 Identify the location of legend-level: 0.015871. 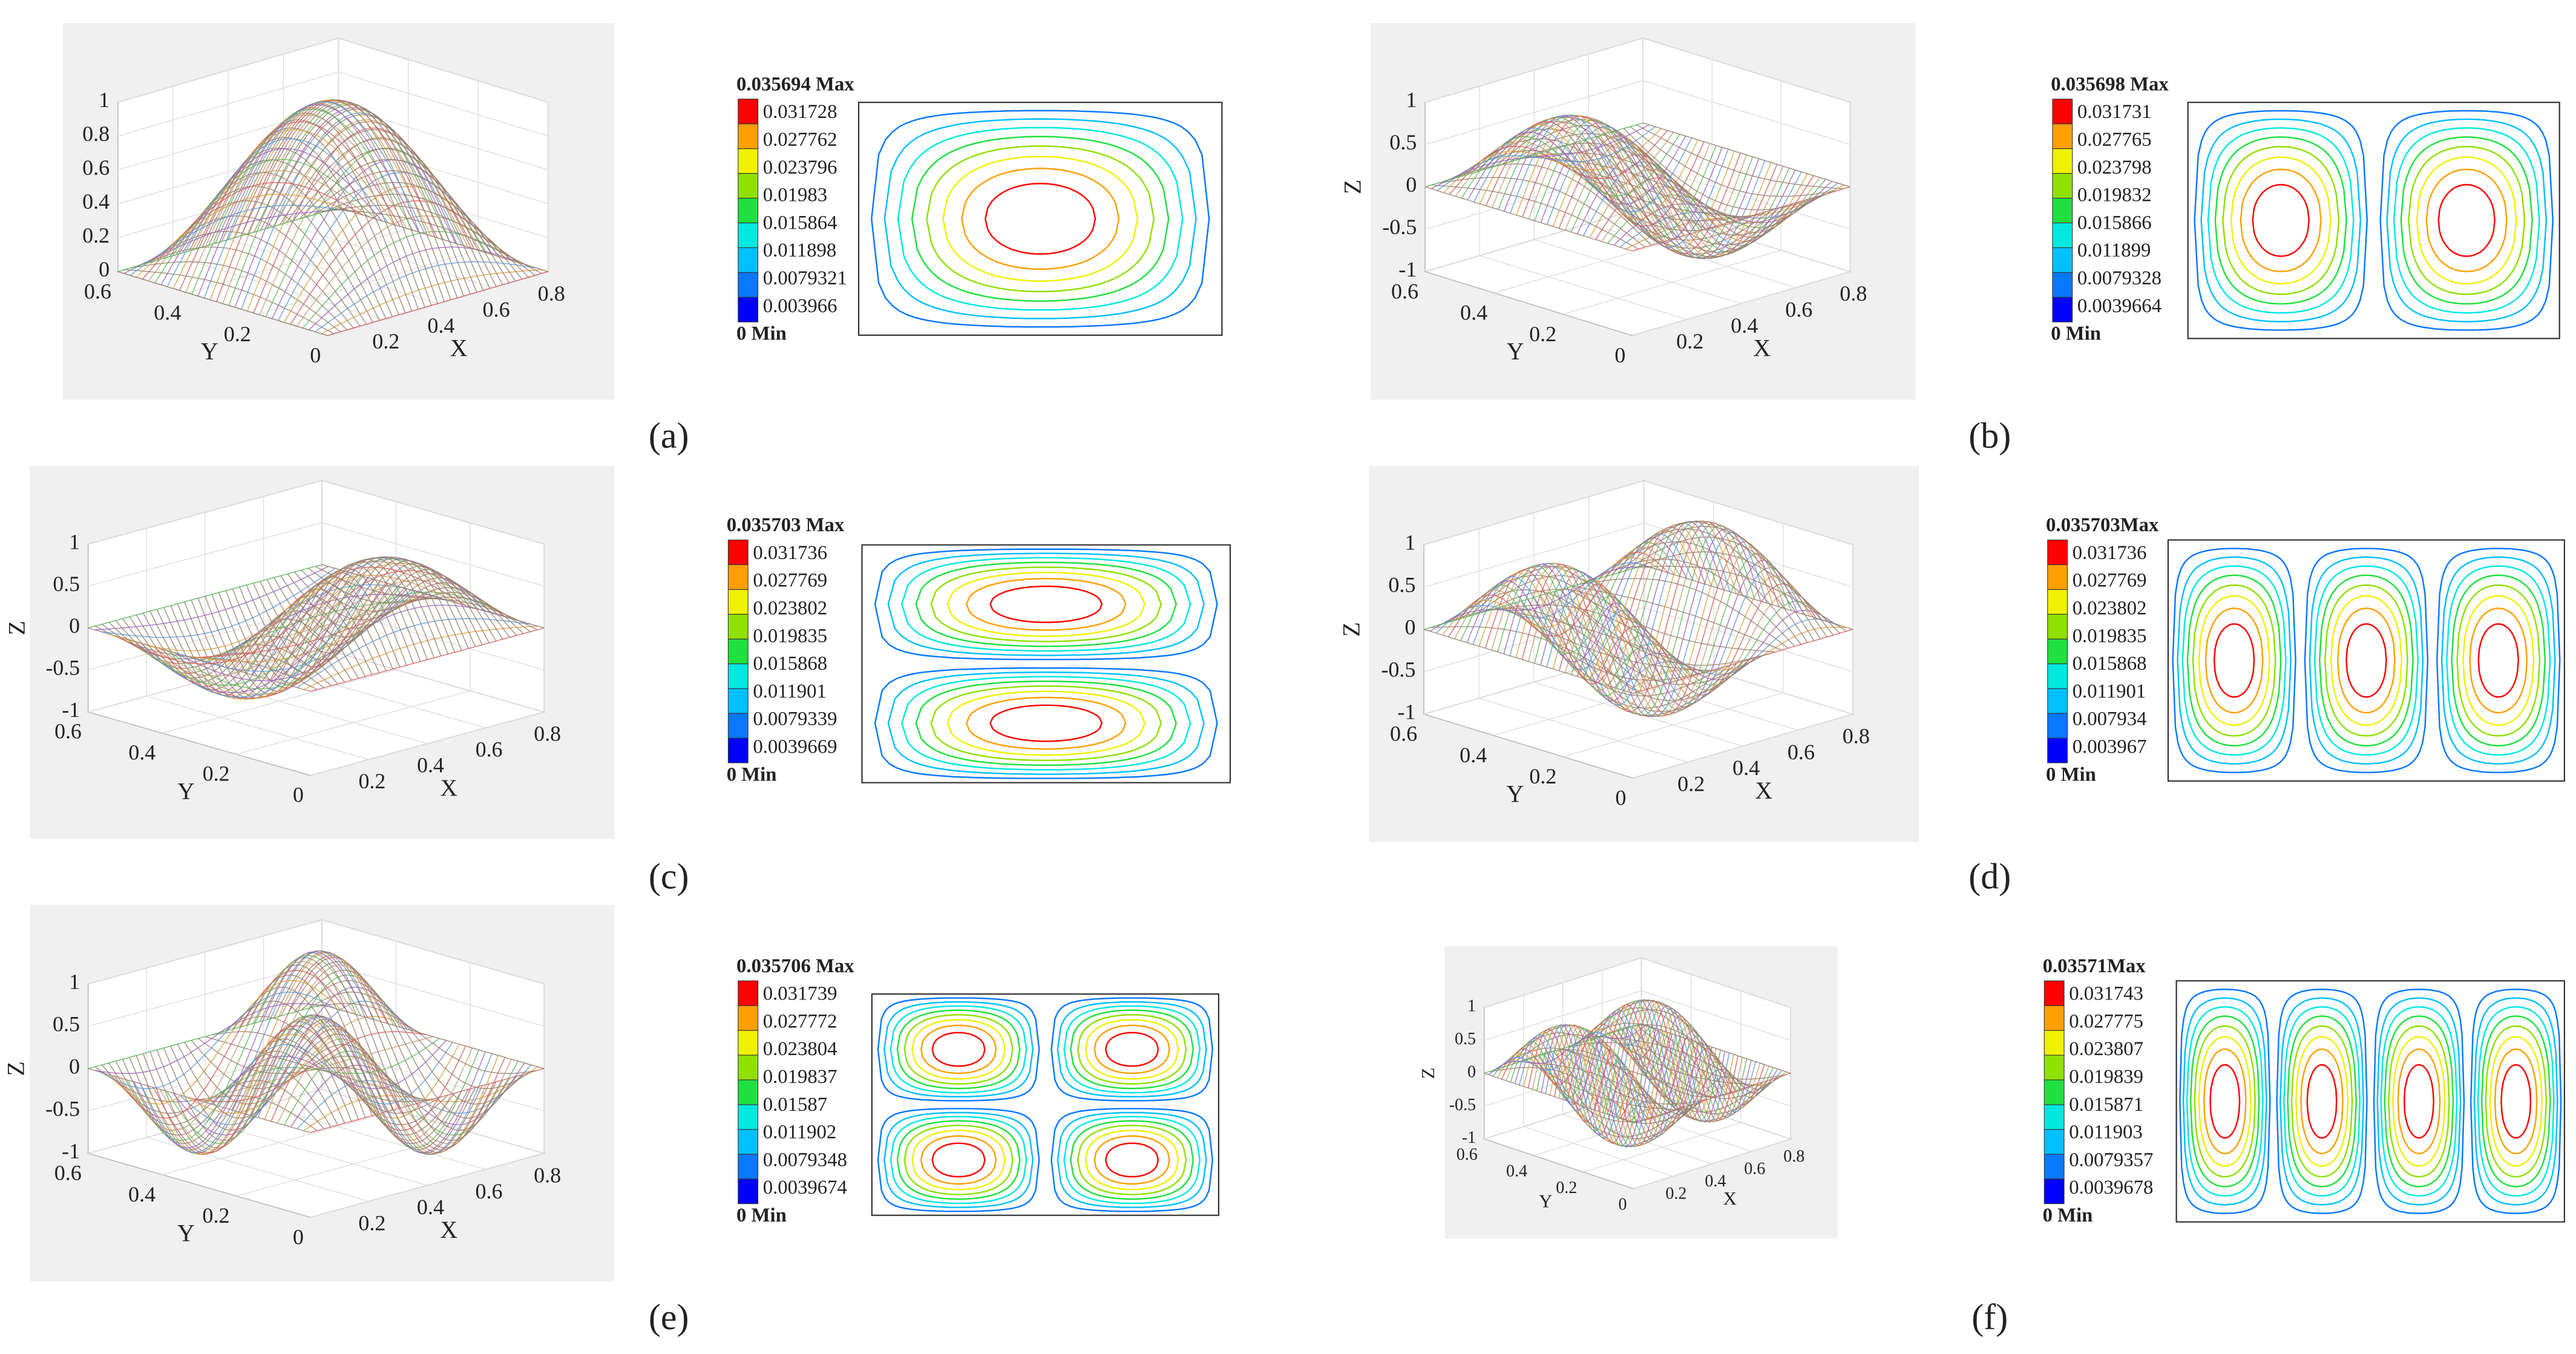
(2106, 1105).